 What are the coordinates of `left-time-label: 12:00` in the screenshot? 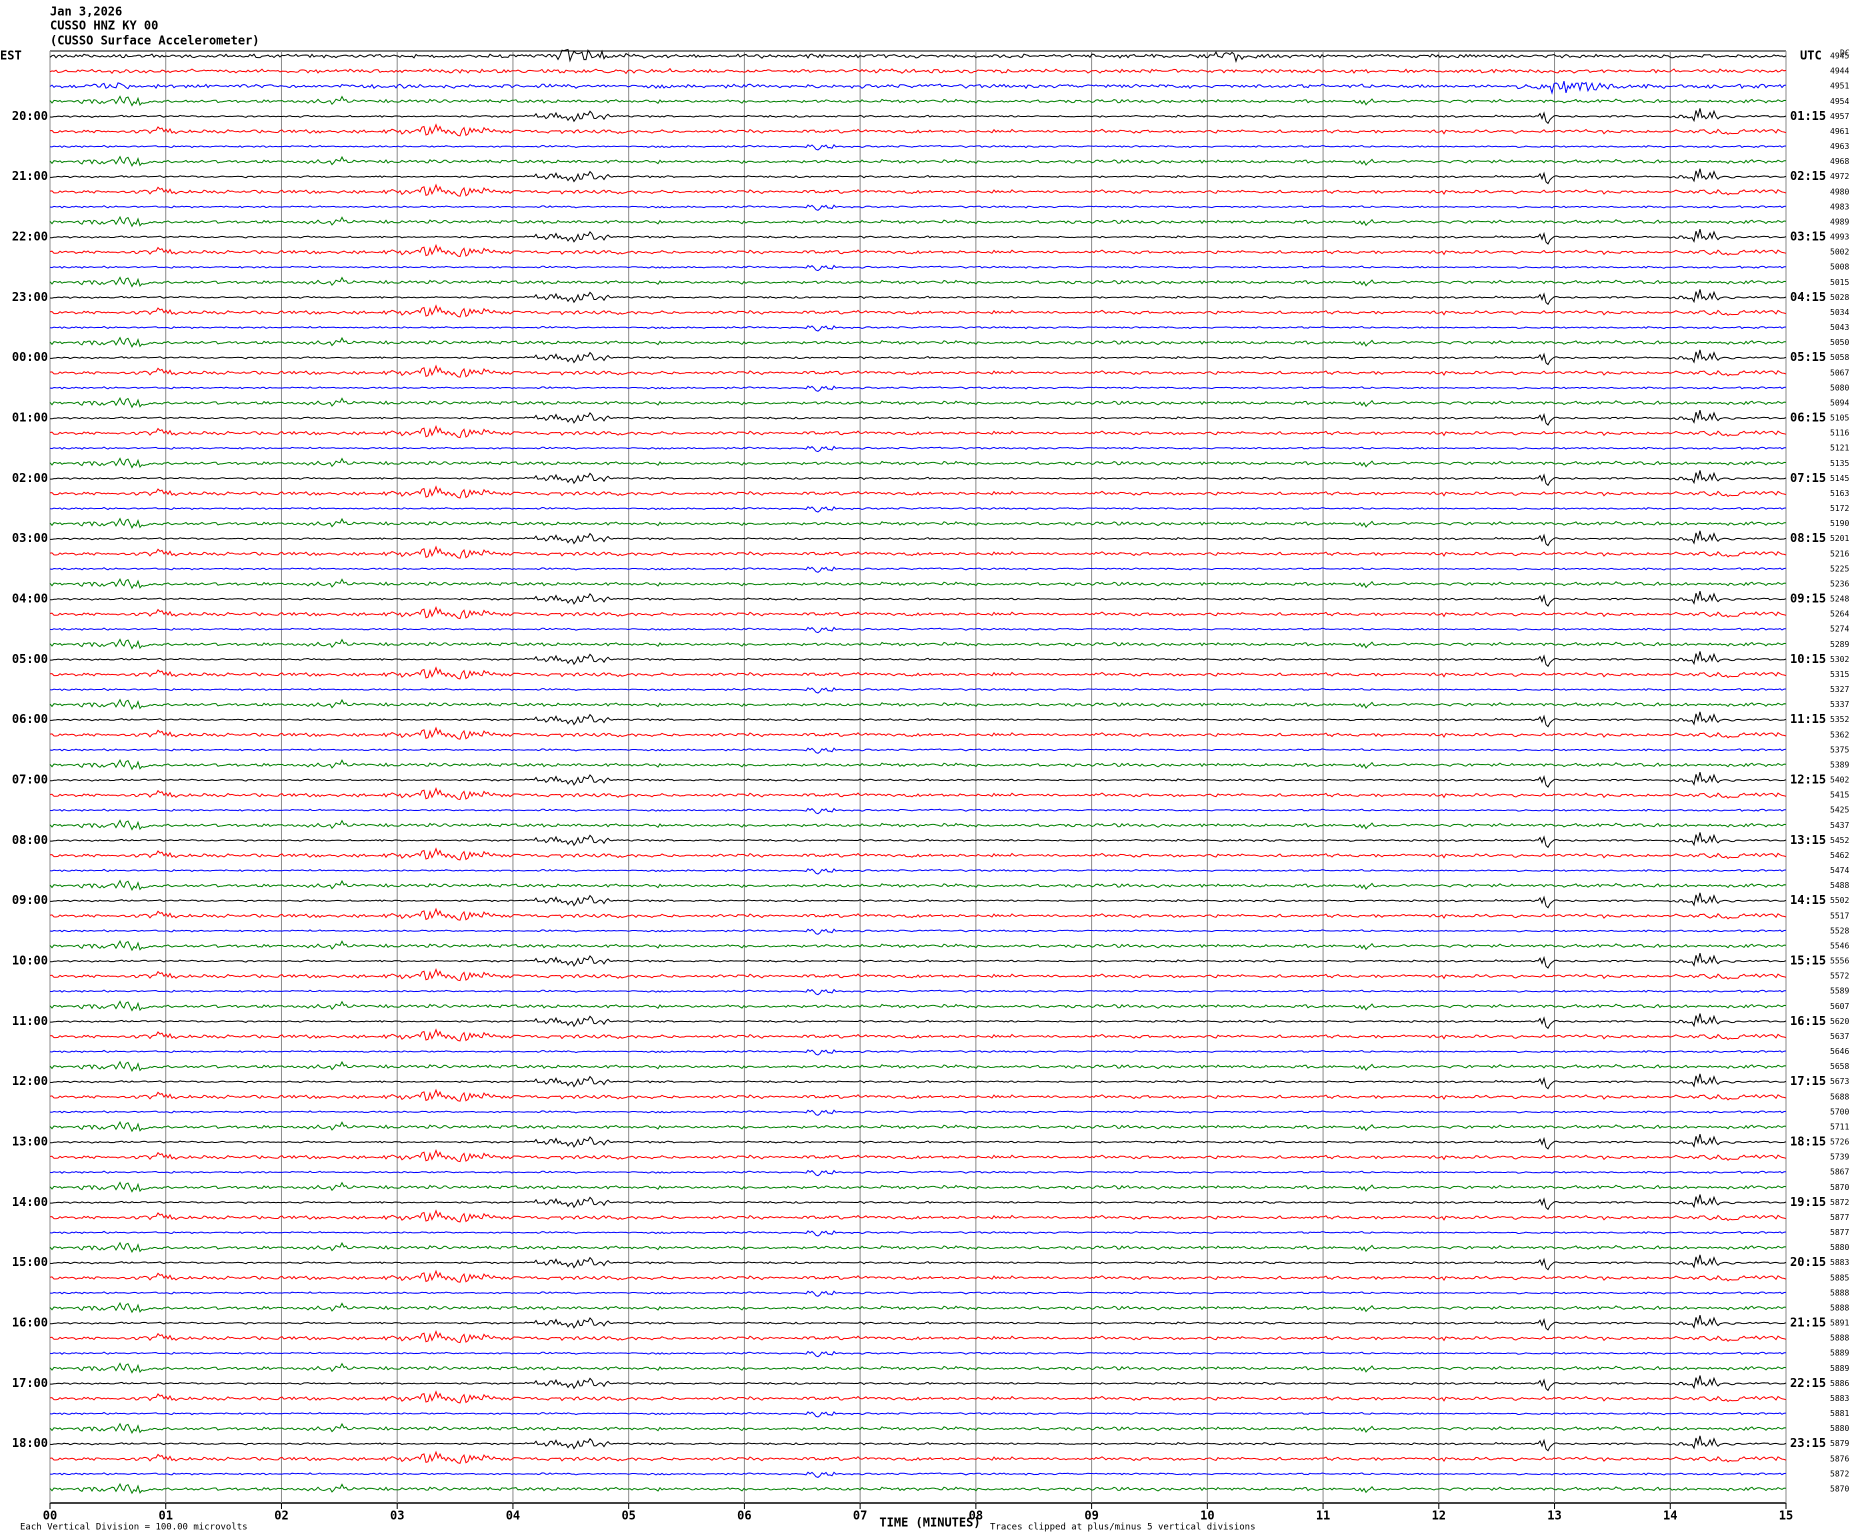 It's located at (30, 1081).